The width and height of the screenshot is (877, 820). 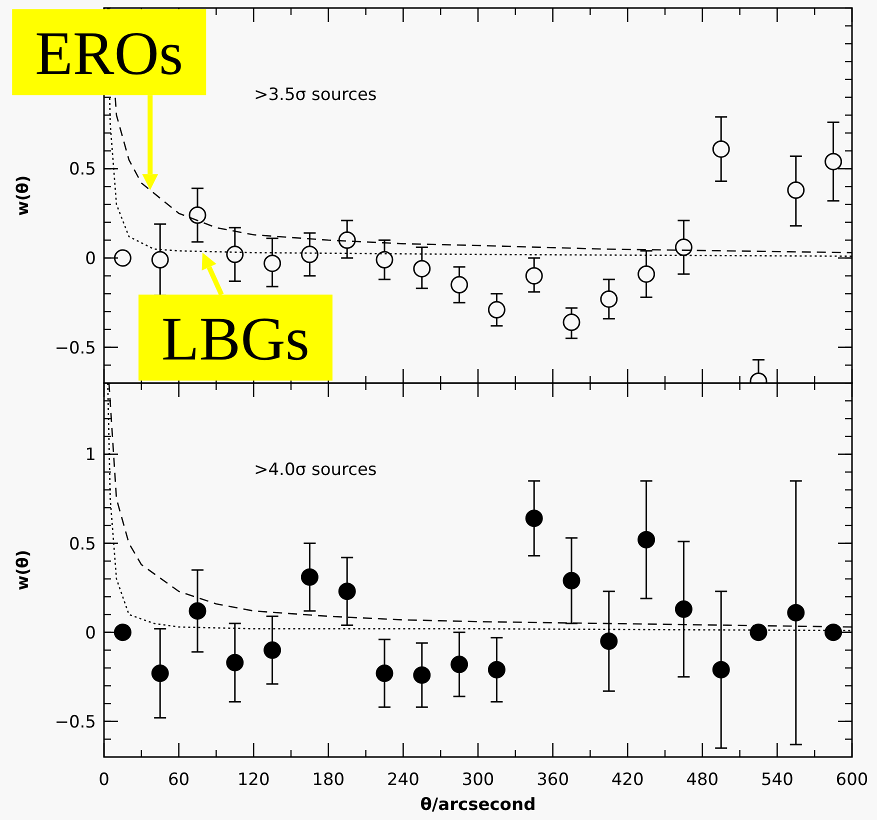 I want to click on x-tick-label: 180, so click(x=328, y=780).